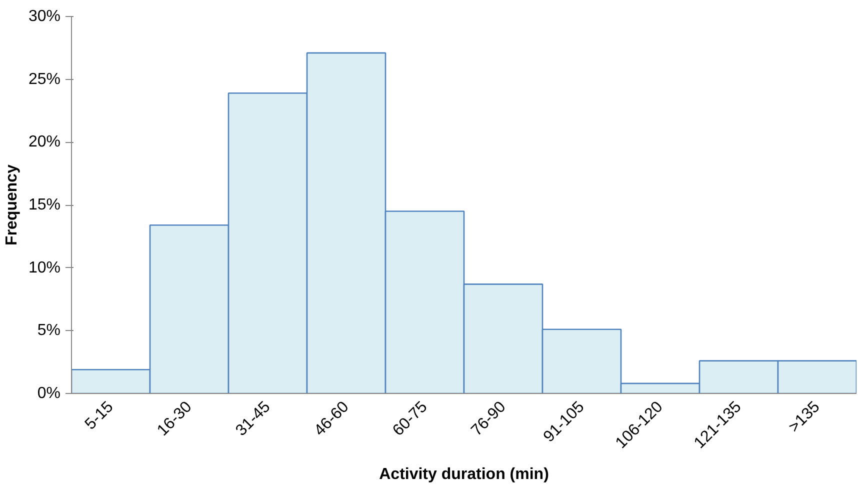 The height and width of the screenshot is (486, 858). I want to click on y-tick-label: 20%, so click(44, 142).